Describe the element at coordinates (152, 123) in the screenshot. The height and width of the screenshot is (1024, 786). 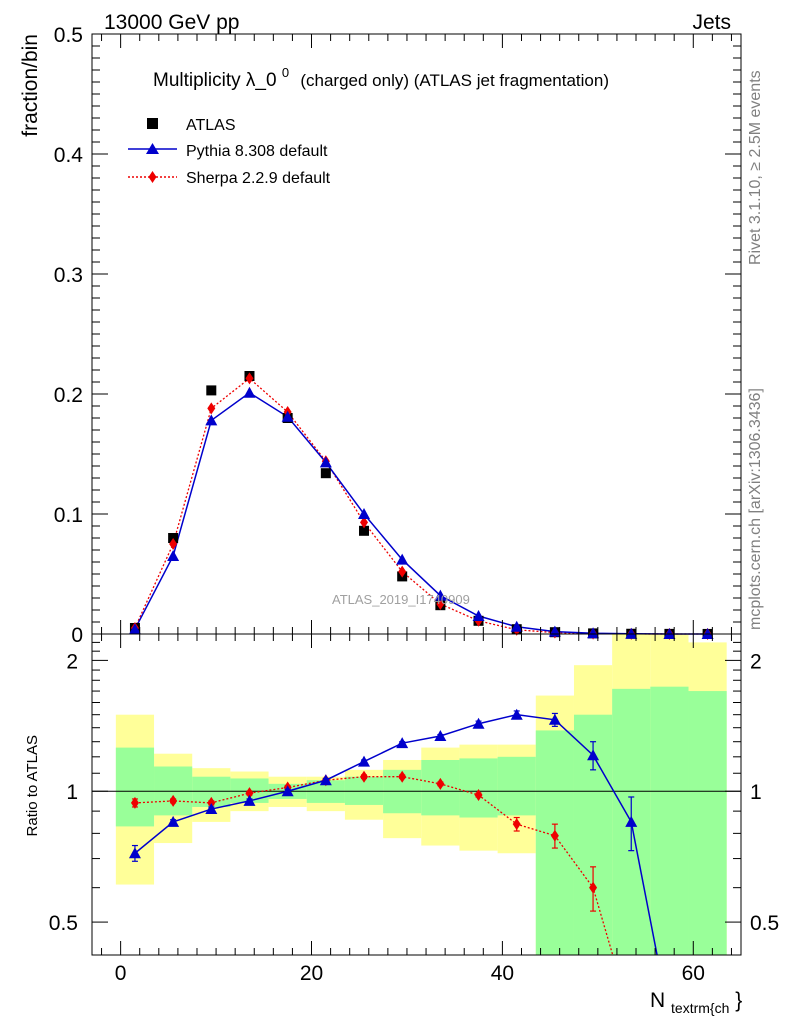
I see `legend-atlas-marker` at that location.